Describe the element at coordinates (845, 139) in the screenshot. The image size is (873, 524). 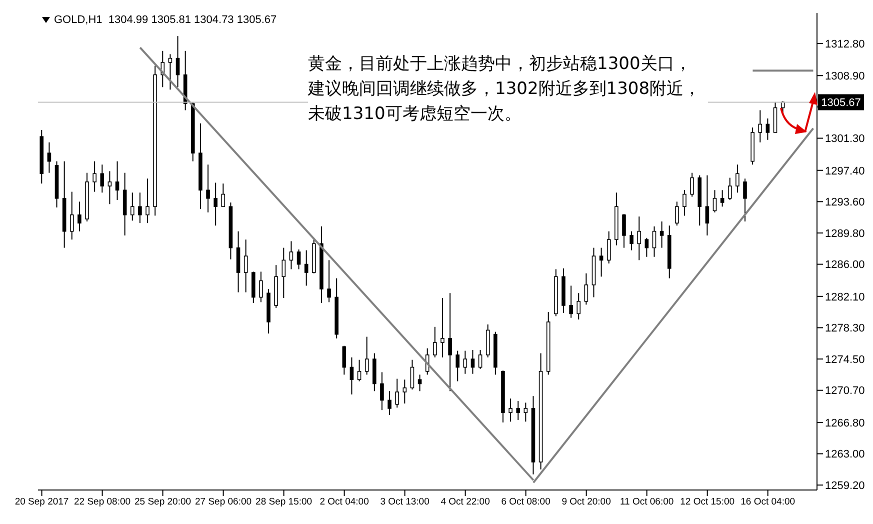
I see `y-tick-label: 1301.30` at that location.